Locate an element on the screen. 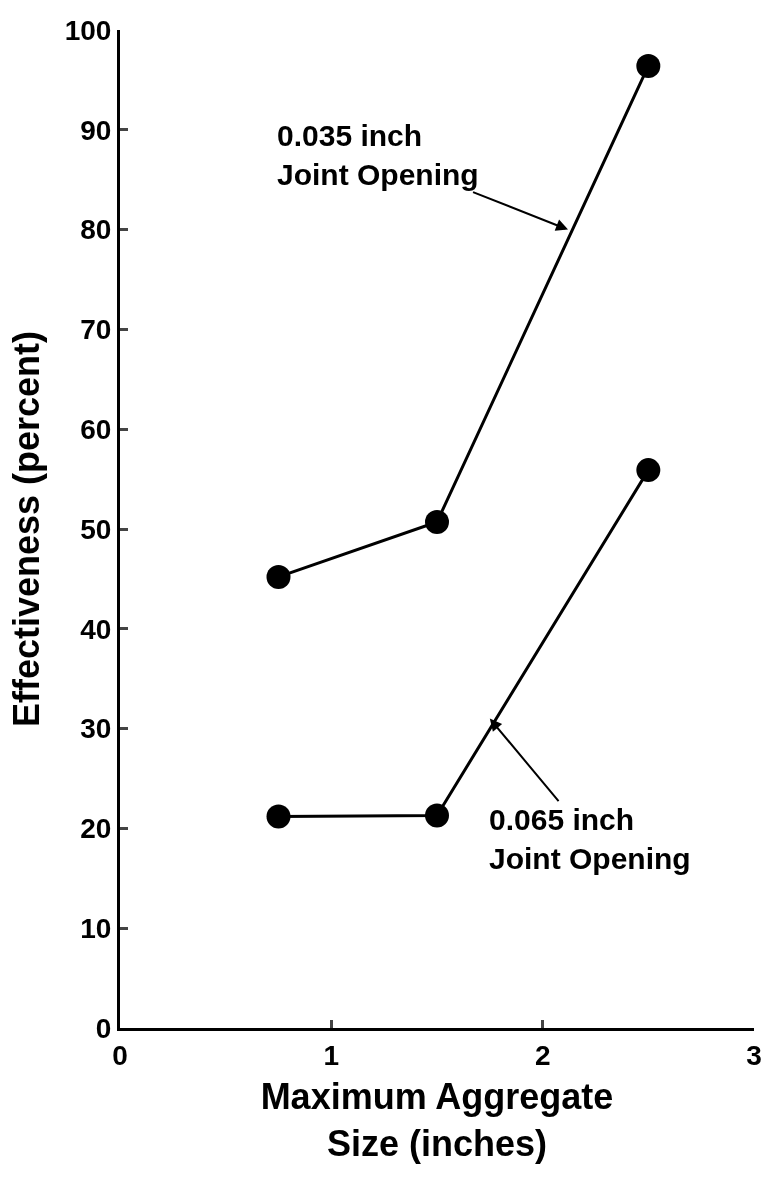 Image resolution: width=774 pixels, height=1198 pixels. y-tick-label: 50 is located at coordinates (96, 529).